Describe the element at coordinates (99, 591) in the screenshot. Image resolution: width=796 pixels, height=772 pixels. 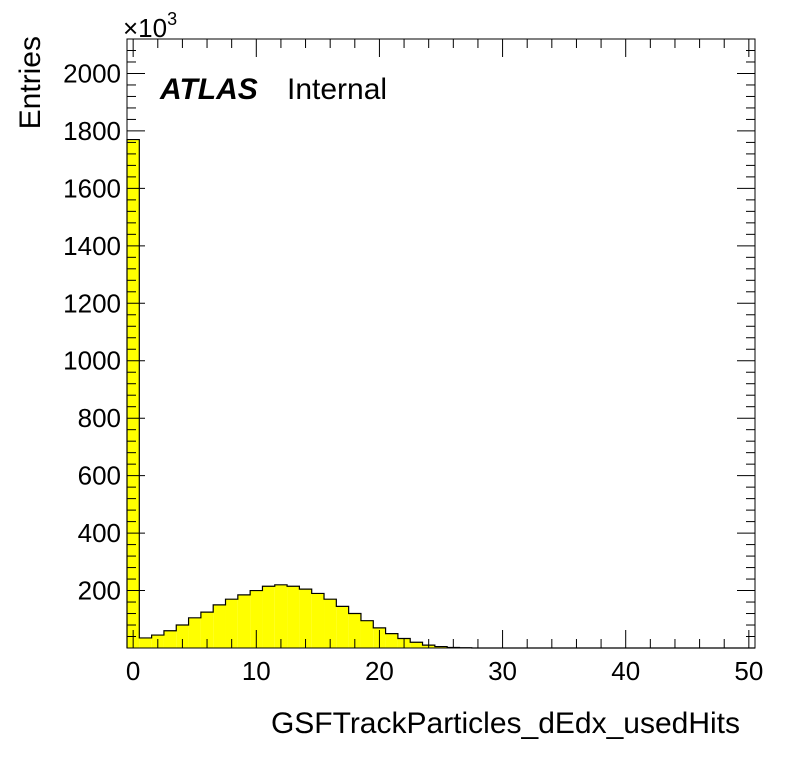
I see `y-tick-label: 200` at that location.